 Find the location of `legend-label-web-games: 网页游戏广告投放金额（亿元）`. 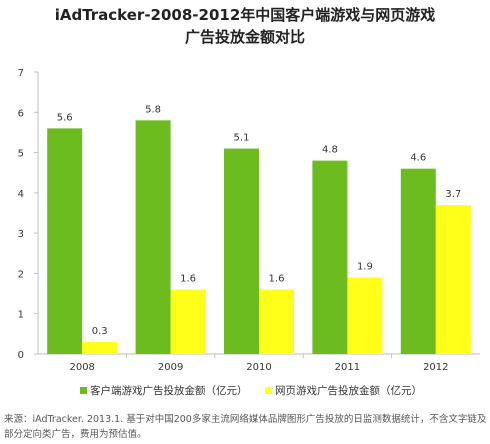

legend-label-web-games: 网页游戏广告投放金额（亿元） is located at coordinates (348, 391).